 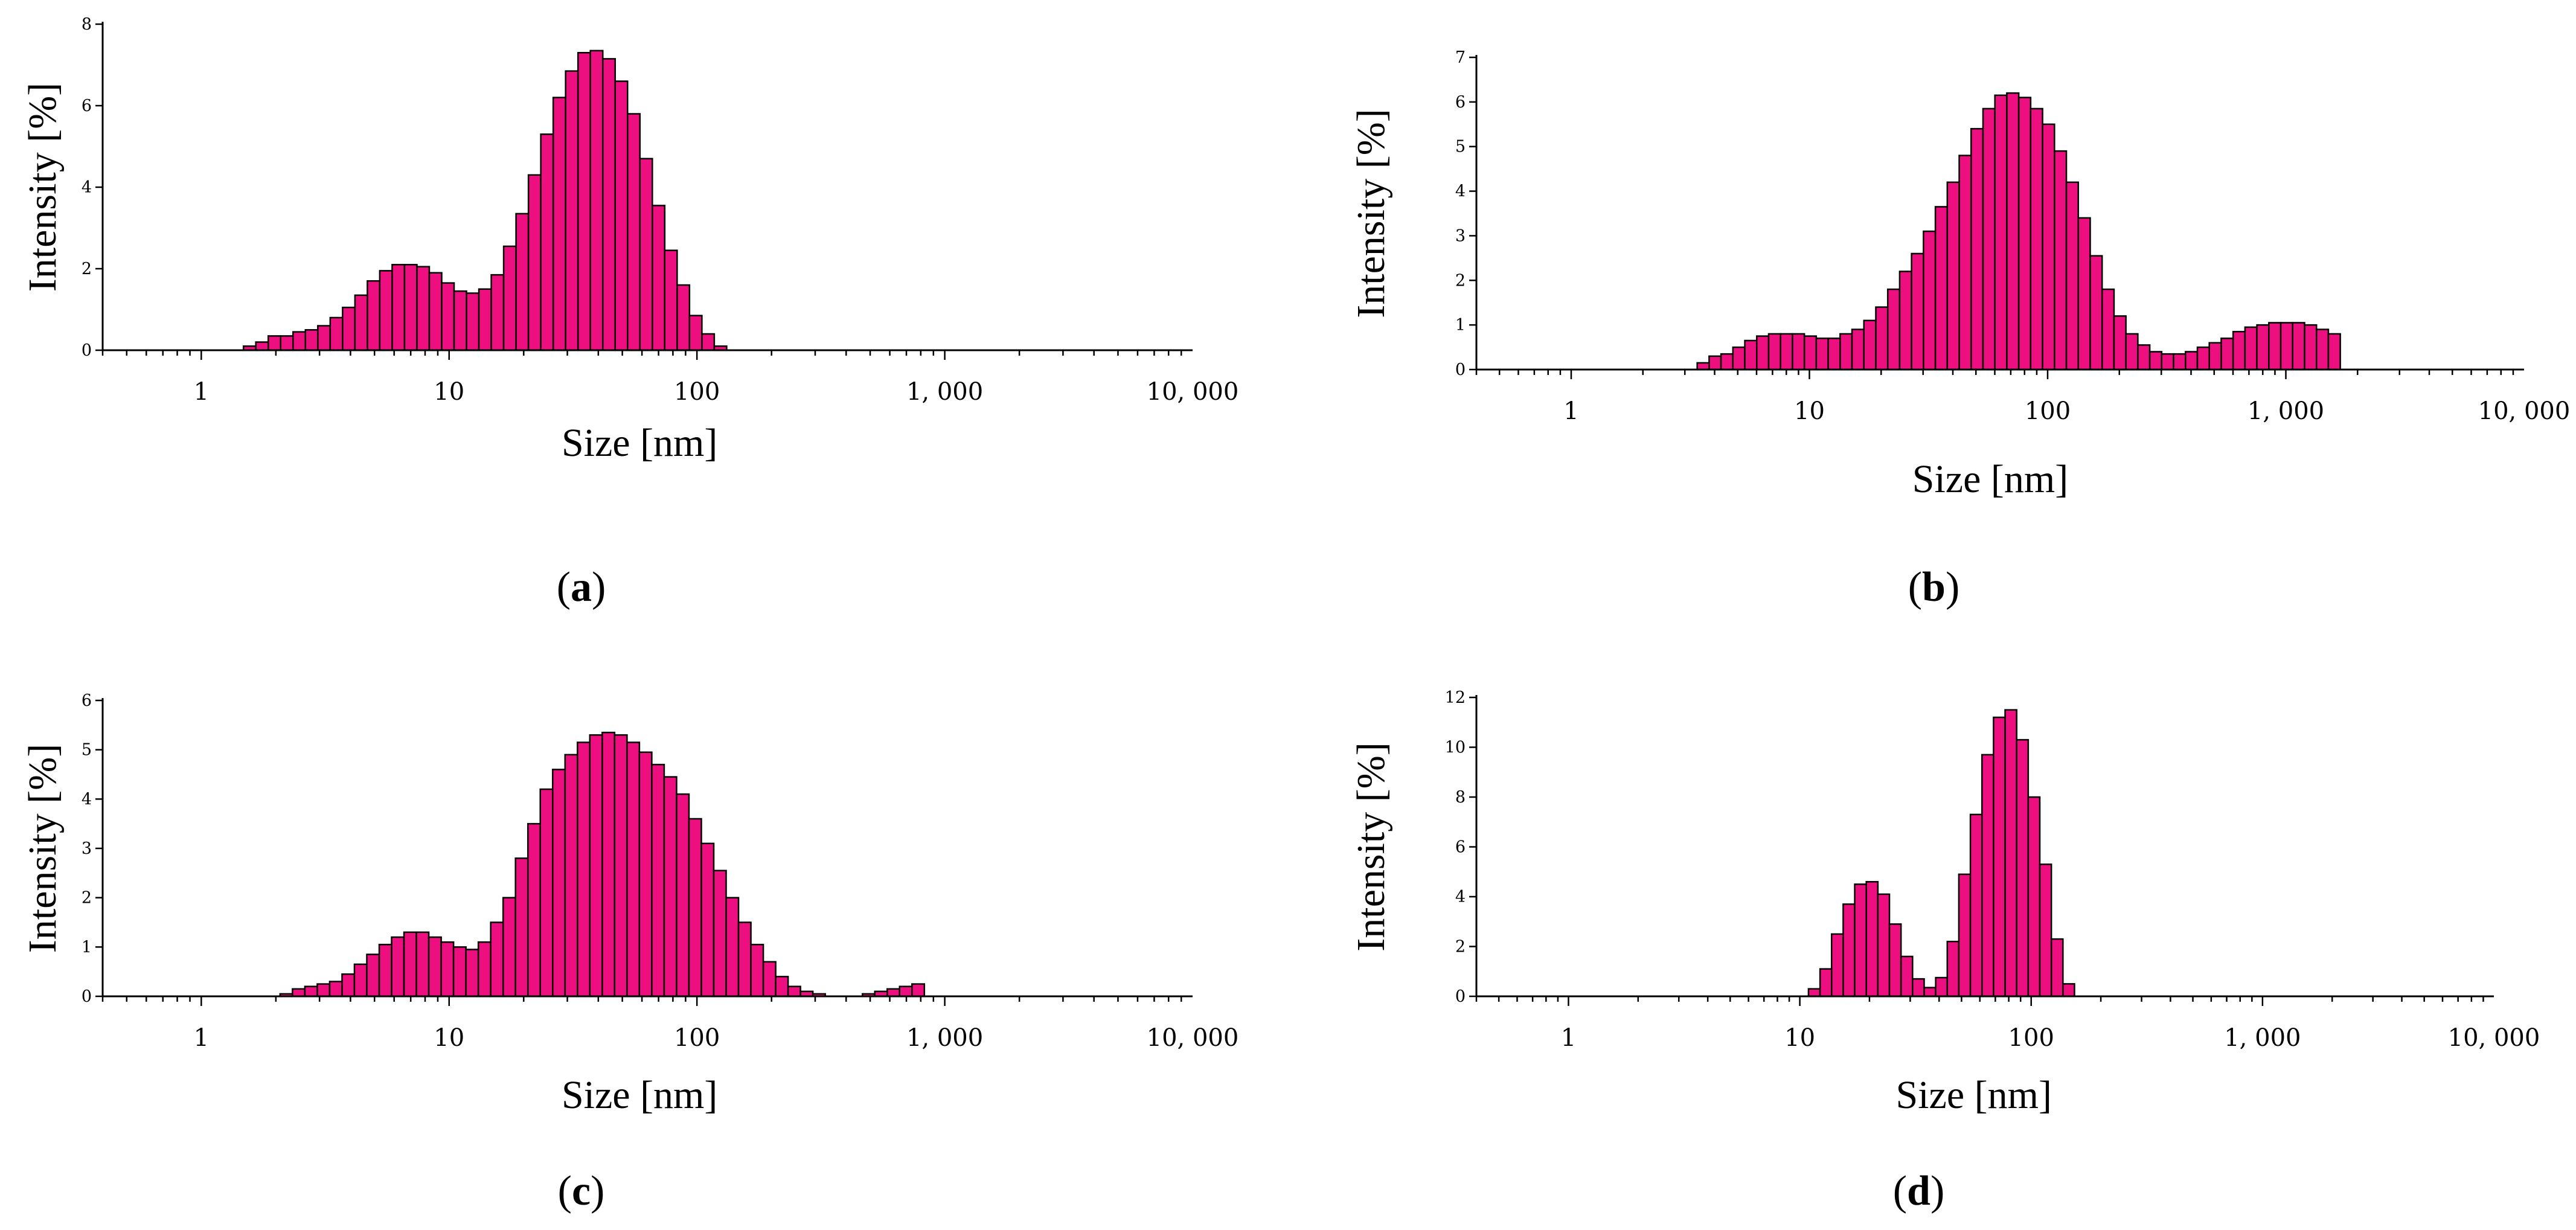 I want to click on panel-c-bars, so click(x=602, y=864).